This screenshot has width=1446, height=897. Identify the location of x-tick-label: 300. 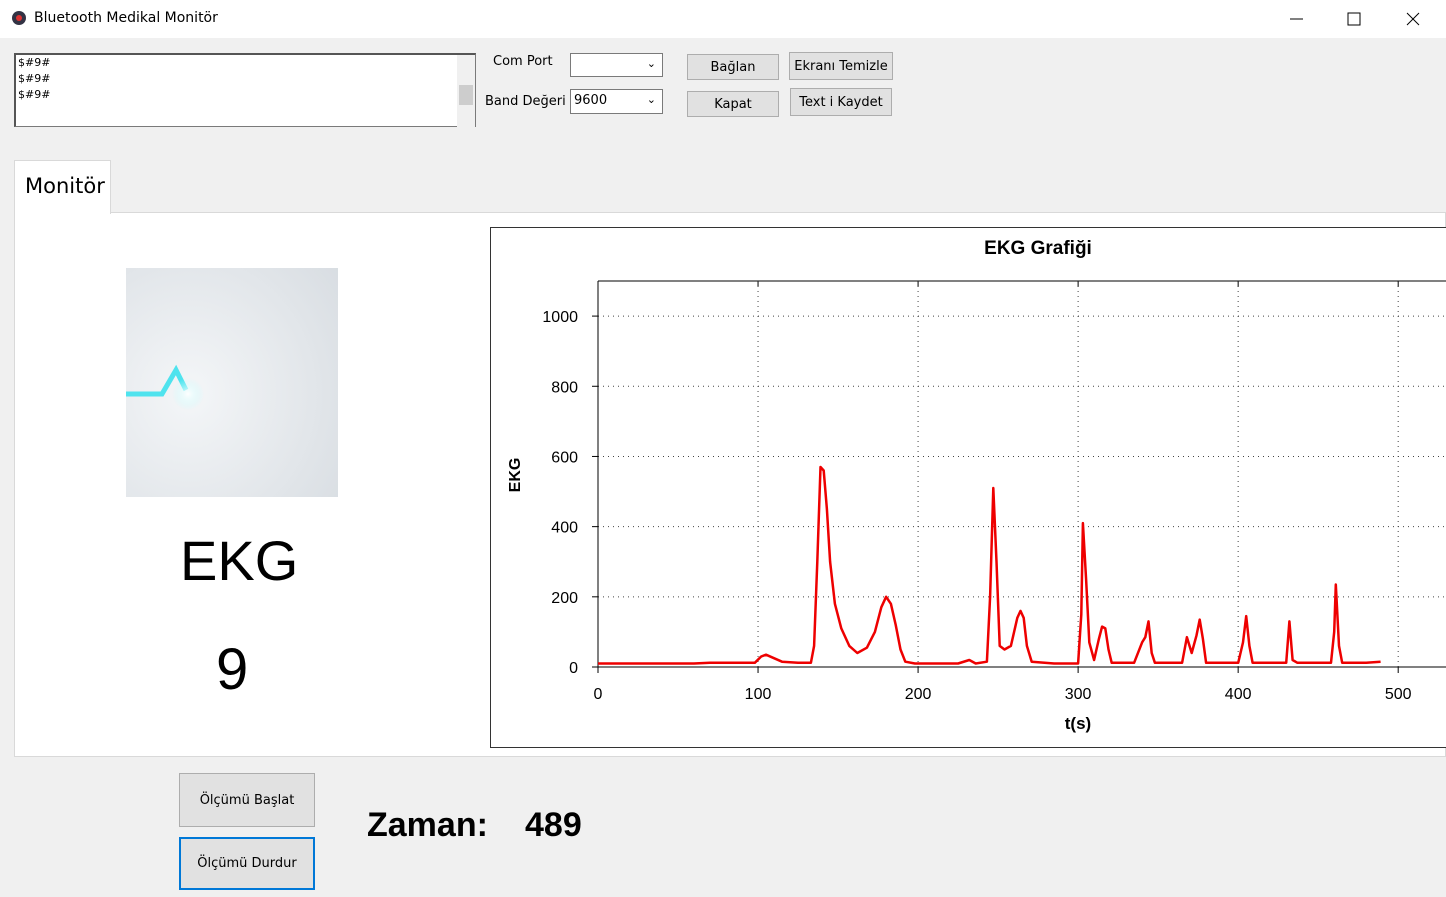
(1078, 694).